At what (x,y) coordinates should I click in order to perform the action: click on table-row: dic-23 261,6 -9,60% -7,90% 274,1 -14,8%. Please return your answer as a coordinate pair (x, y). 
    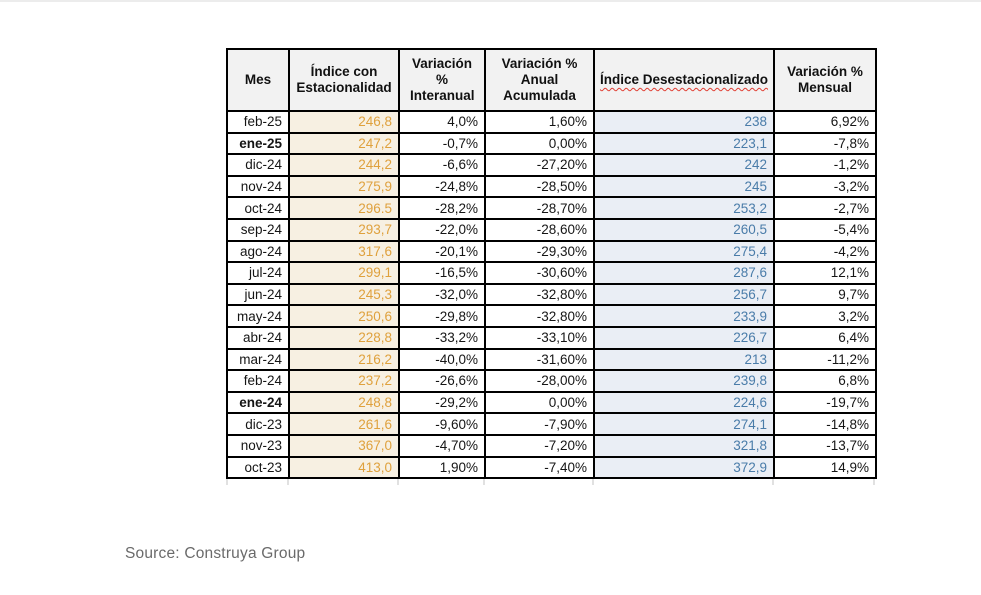
    Looking at the image, I should click on (551, 424).